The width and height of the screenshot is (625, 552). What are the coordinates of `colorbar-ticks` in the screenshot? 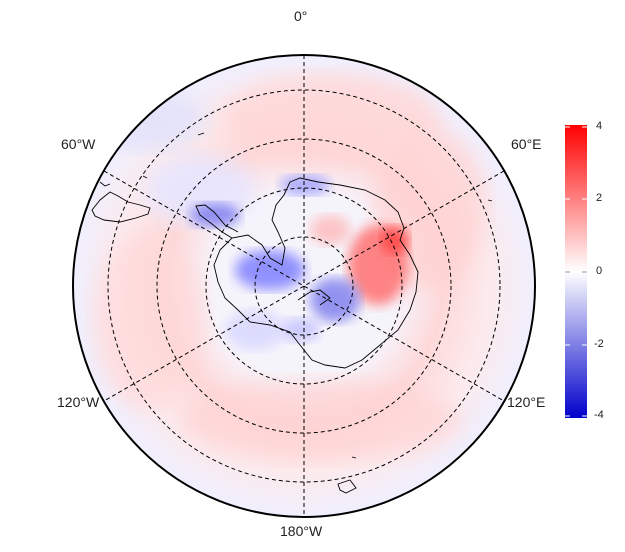 It's located at (576, 271).